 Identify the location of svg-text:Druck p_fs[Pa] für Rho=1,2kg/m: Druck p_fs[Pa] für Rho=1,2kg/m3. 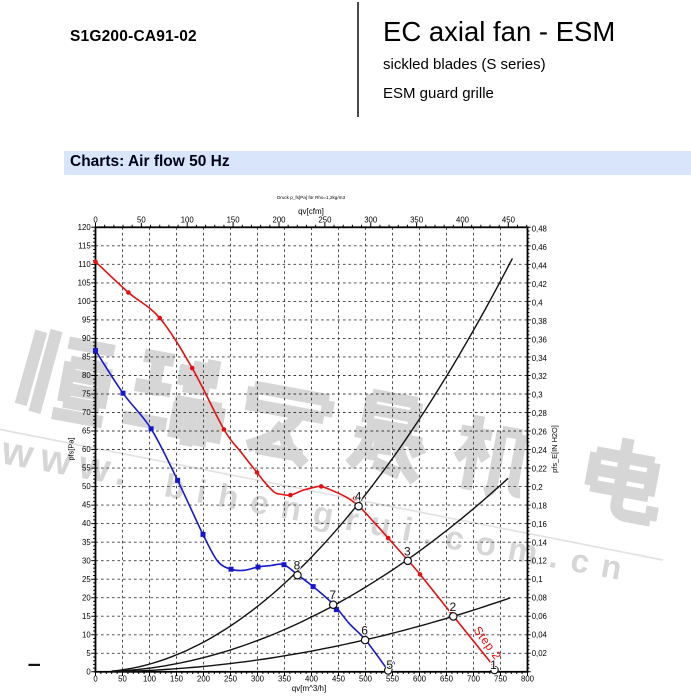
(311, 197).